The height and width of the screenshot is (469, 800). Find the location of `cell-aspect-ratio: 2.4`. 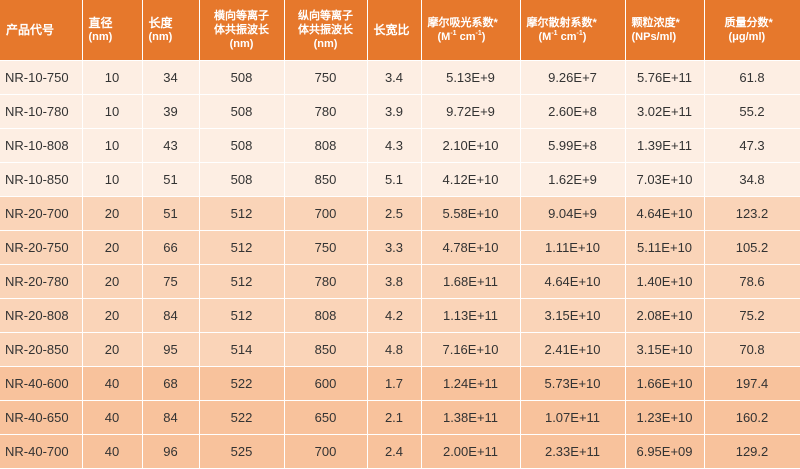

cell-aspect-ratio: 2.4 is located at coordinates (394, 451).